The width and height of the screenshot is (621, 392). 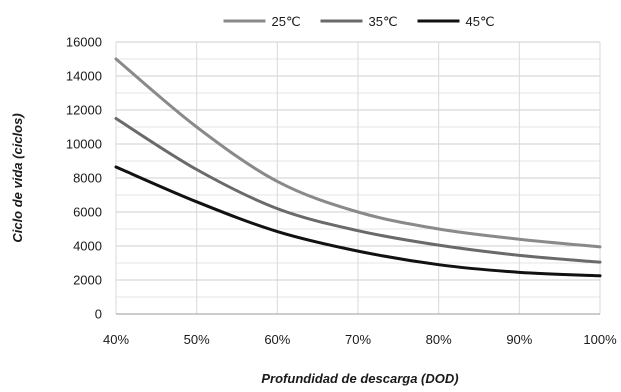 What do you see at coordinates (600, 339) in the screenshot?
I see `x-tick-label: 100%` at bounding box center [600, 339].